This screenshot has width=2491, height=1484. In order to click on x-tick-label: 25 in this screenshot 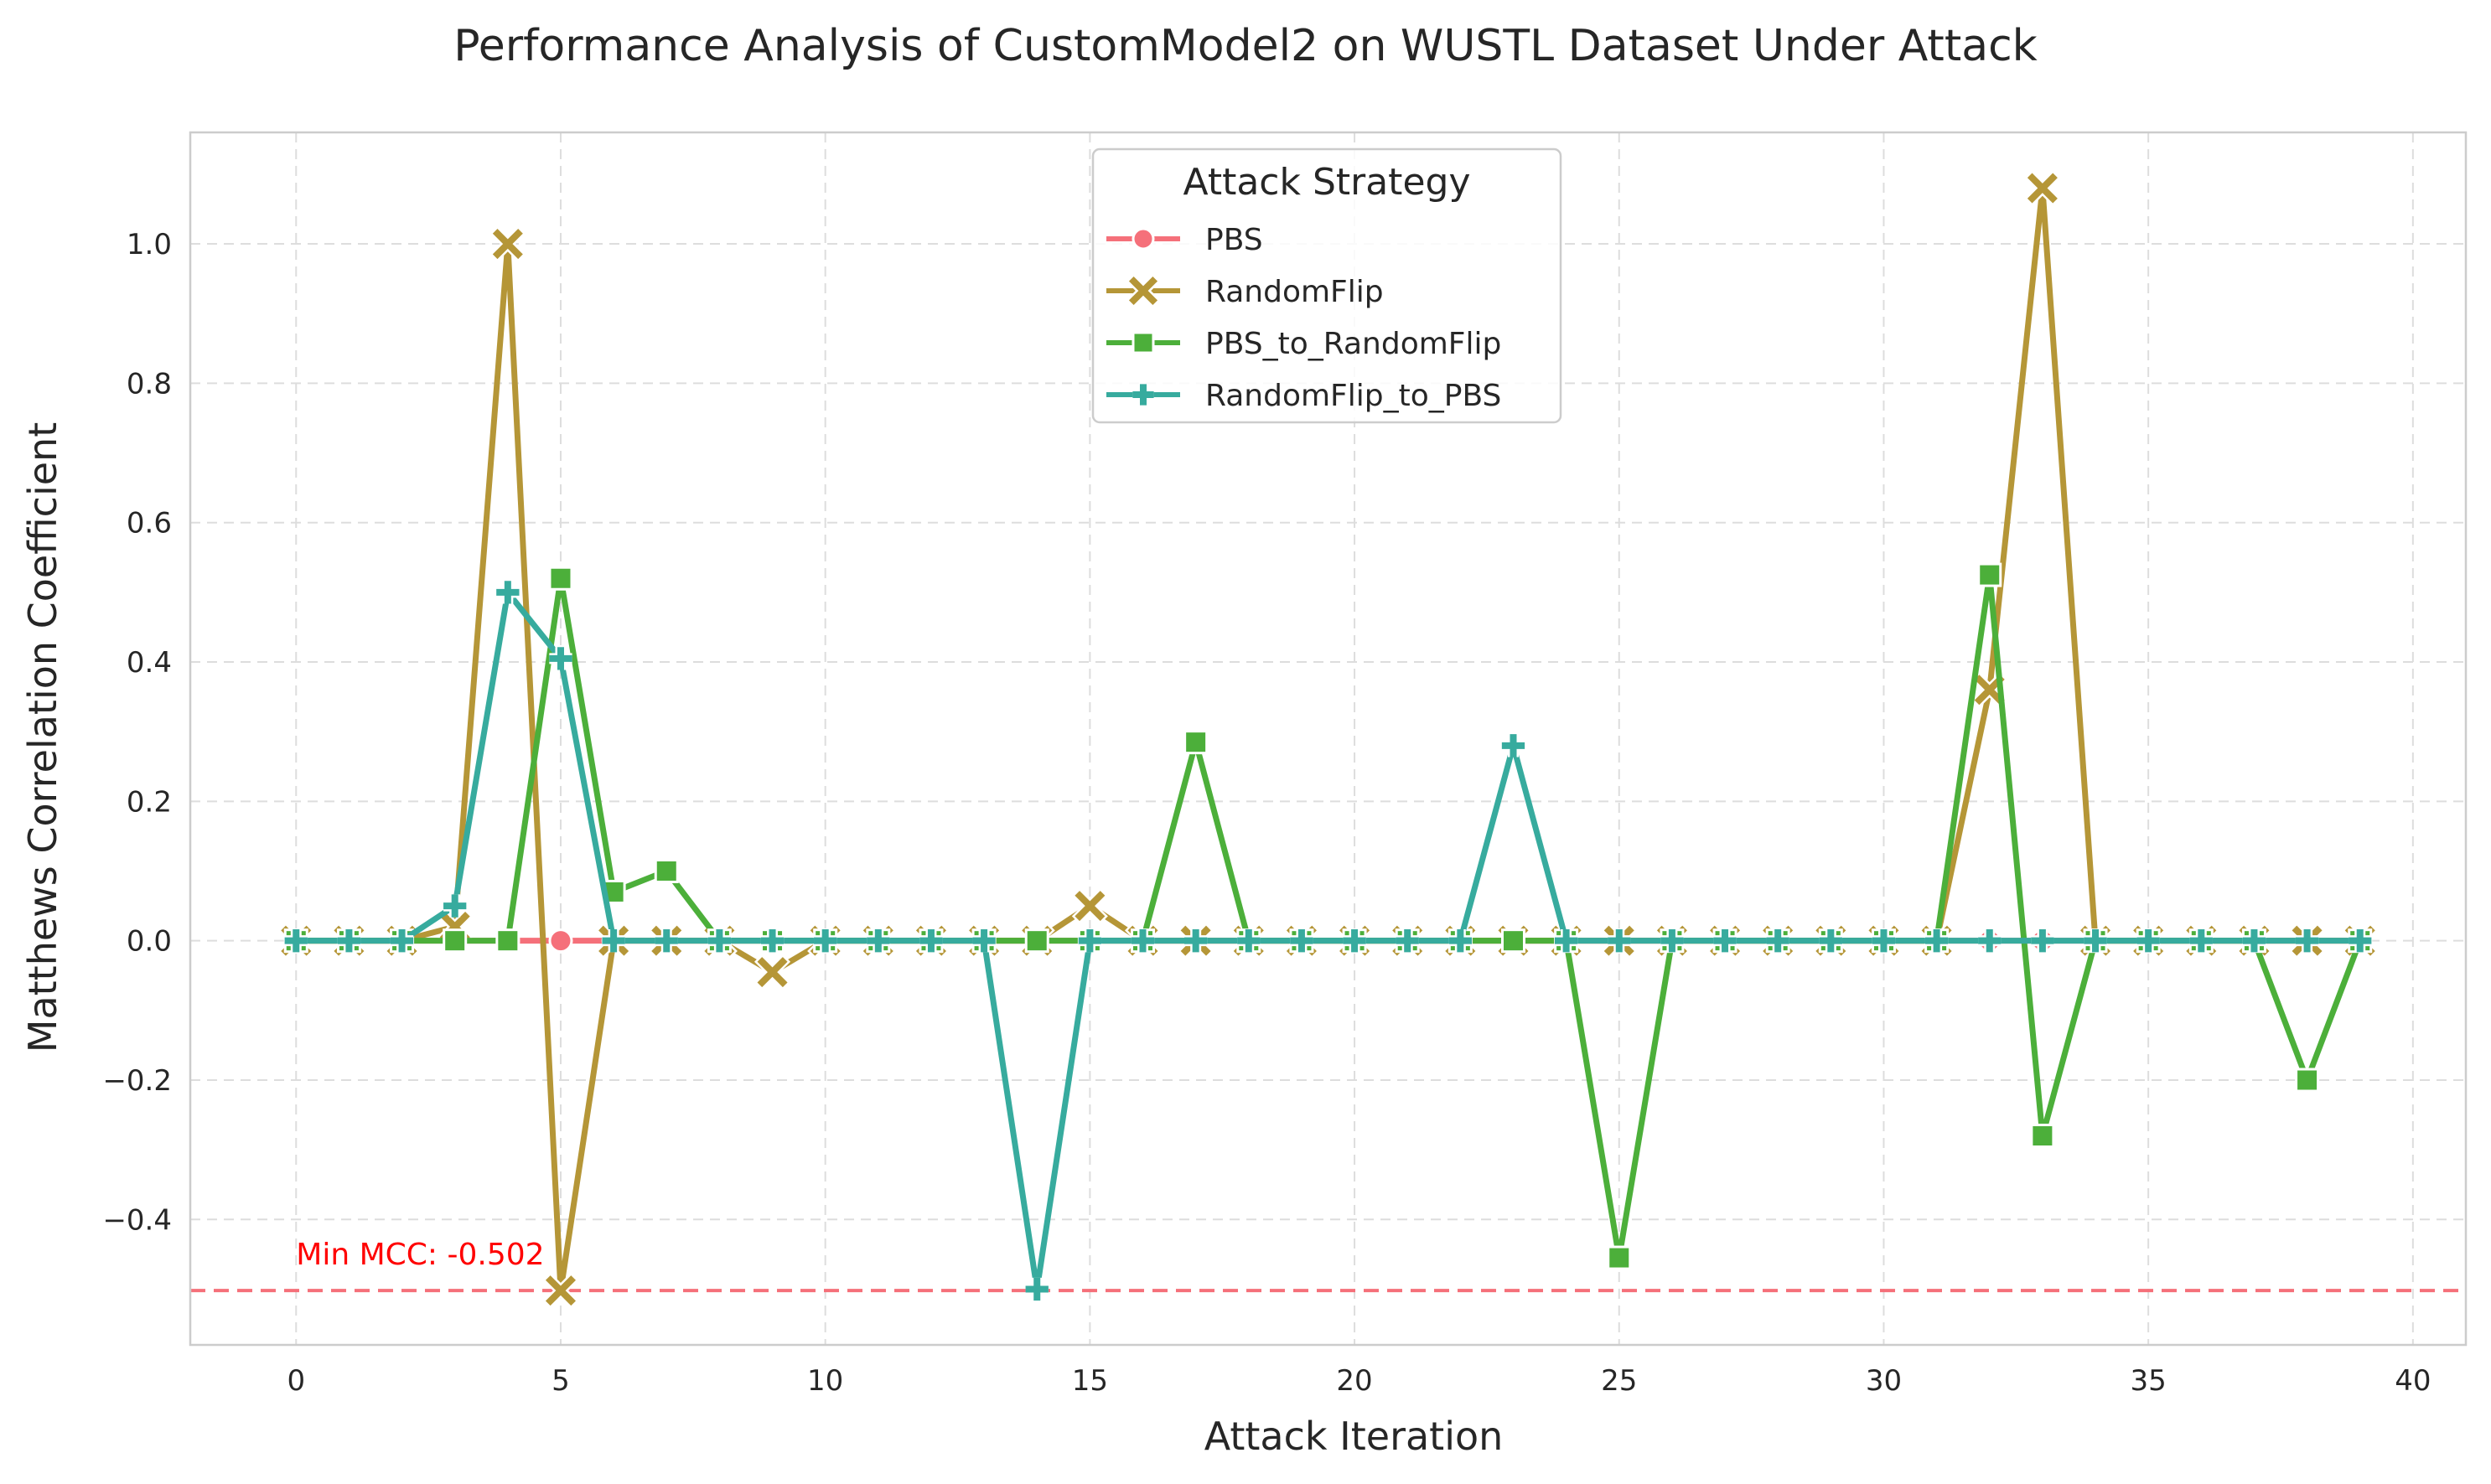, I will do `click(1619, 1381)`.